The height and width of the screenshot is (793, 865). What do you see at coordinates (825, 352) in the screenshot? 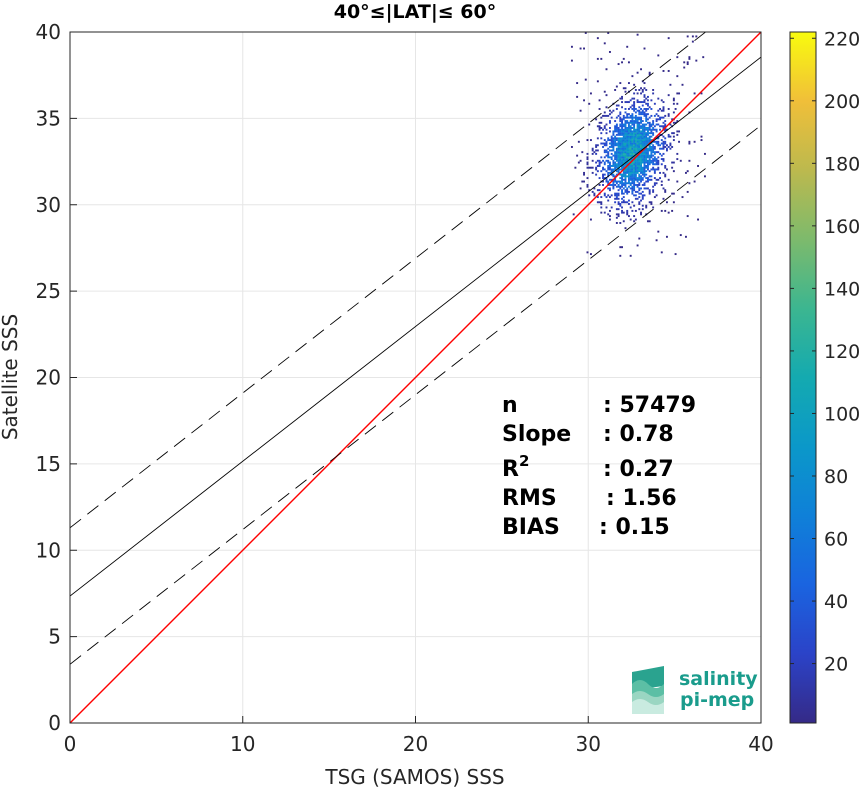
I see `colorbar-ticks: 20 40 60 80 100 120 140 160 180 200 220` at bounding box center [825, 352].